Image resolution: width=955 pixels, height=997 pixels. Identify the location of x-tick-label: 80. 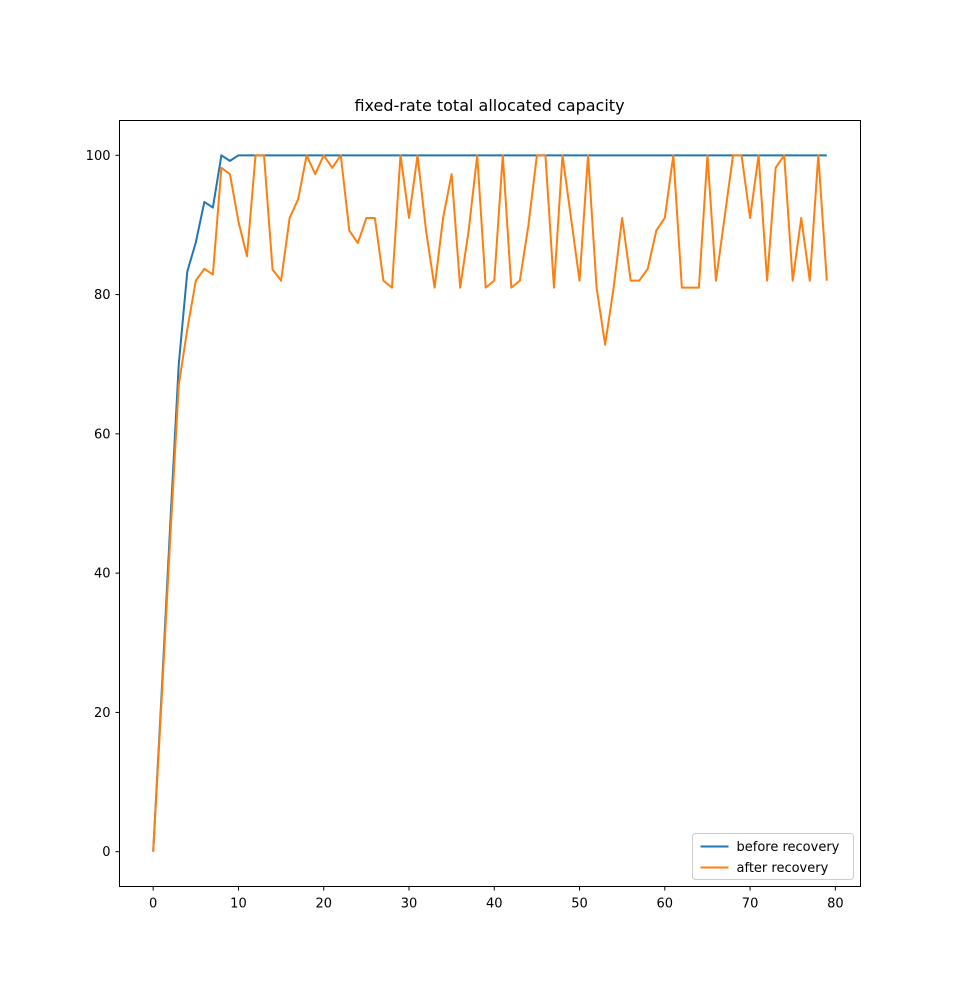
(835, 904).